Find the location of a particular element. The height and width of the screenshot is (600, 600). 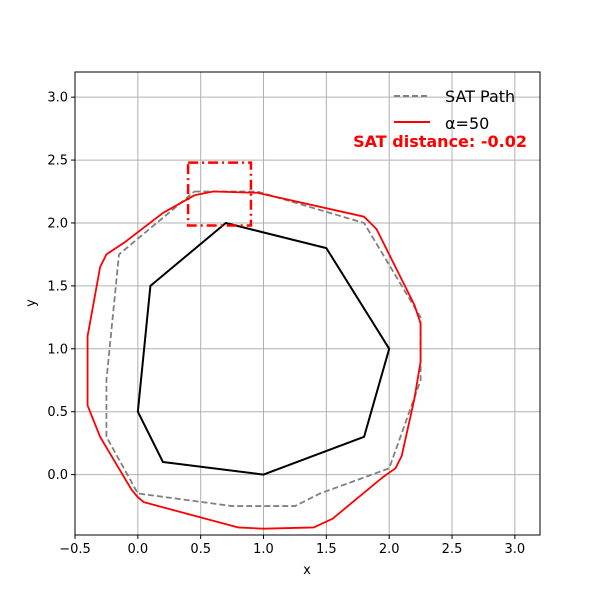

x-tick-label: 2.5 is located at coordinates (452, 549).